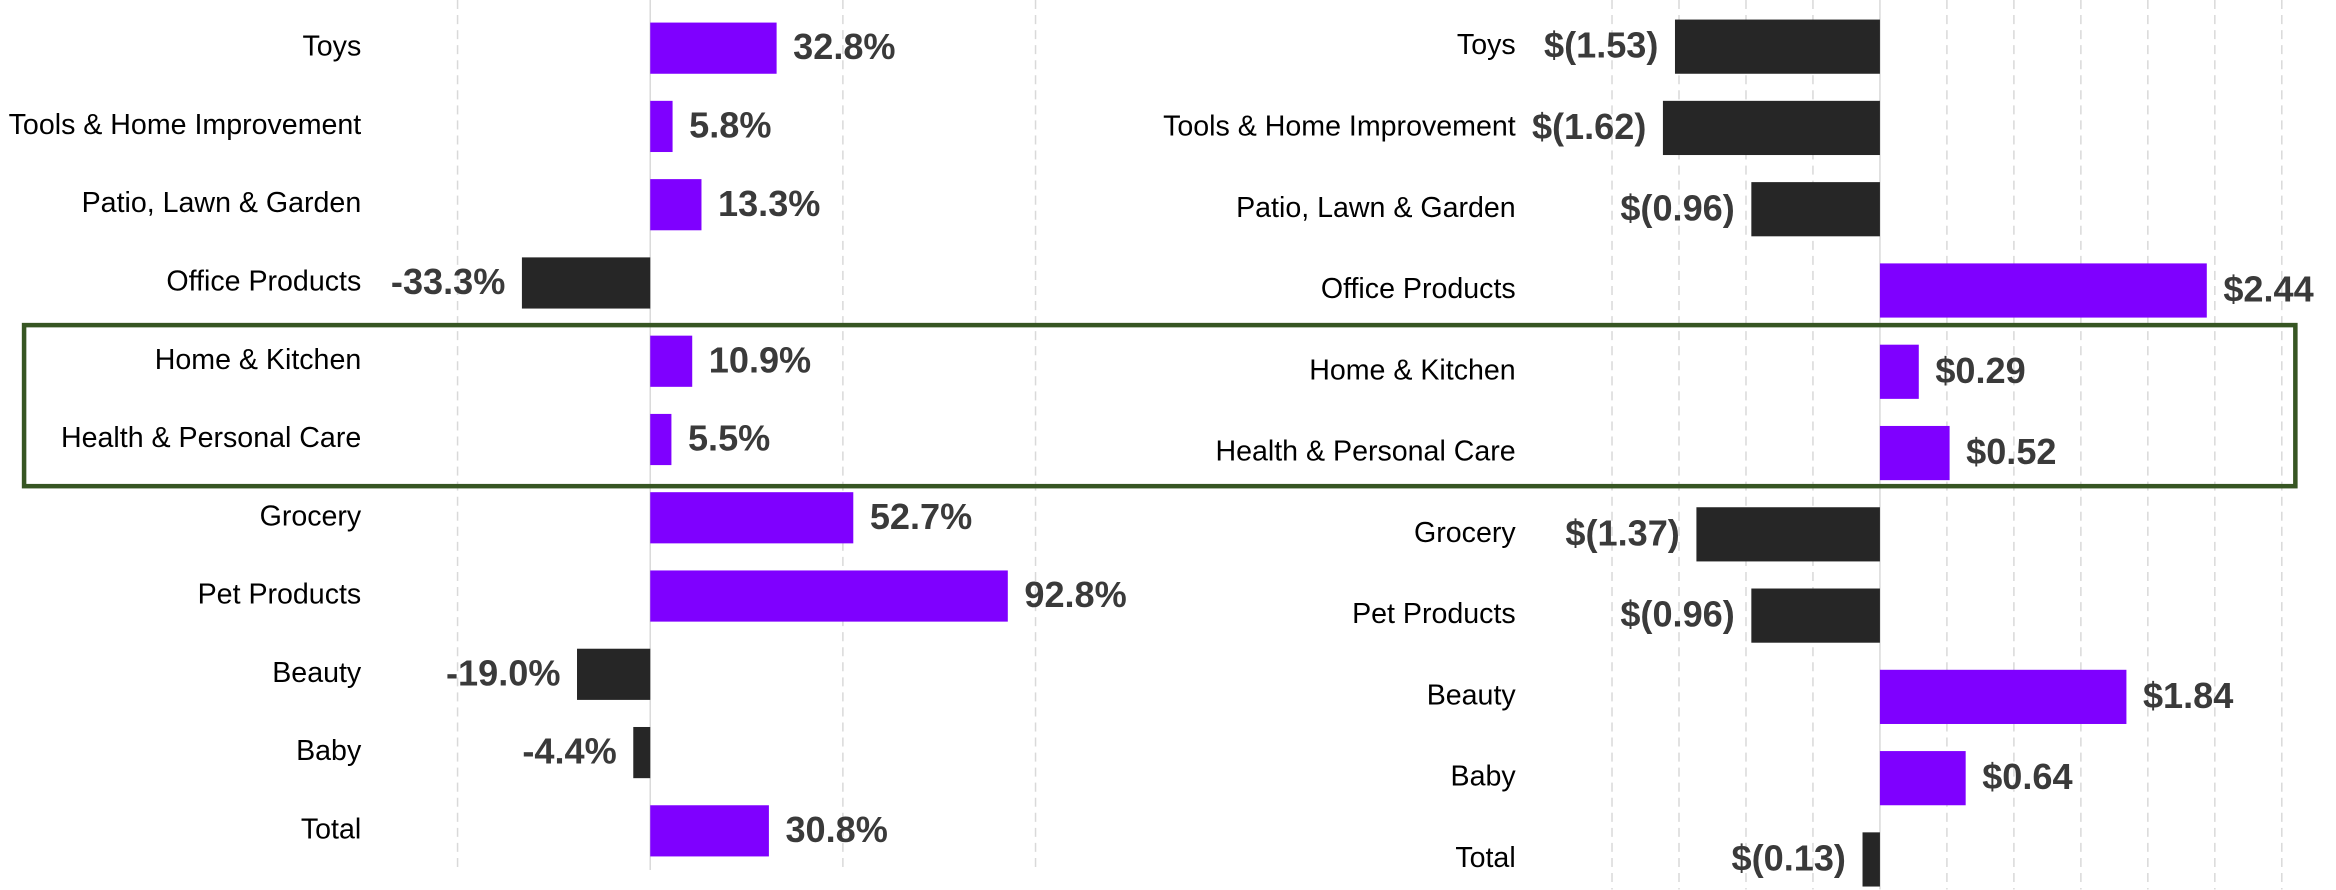  What do you see at coordinates (2188, 695) in the screenshot?
I see `data-label: $1.84` at bounding box center [2188, 695].